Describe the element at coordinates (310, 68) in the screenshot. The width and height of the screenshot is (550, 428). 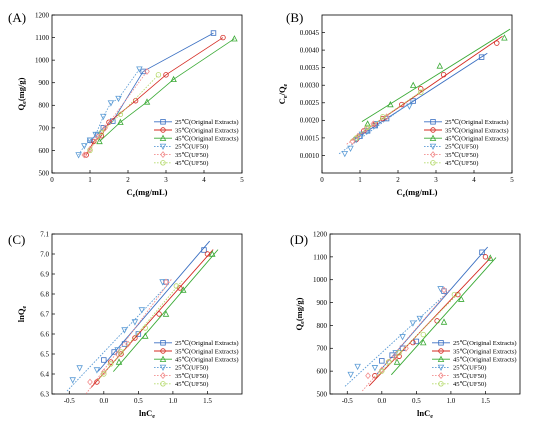
I see `y-tick-label: 0.0035` at that location.